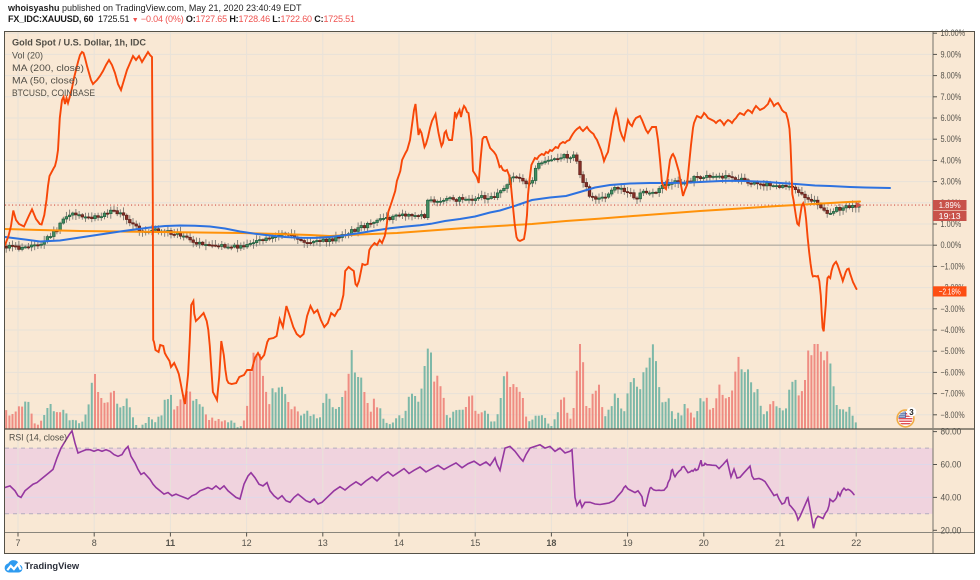  What do you see at coordinates (951, 432) in the screenshot?
I see `svg-text: 80.00` at bounding box center [951, 432].